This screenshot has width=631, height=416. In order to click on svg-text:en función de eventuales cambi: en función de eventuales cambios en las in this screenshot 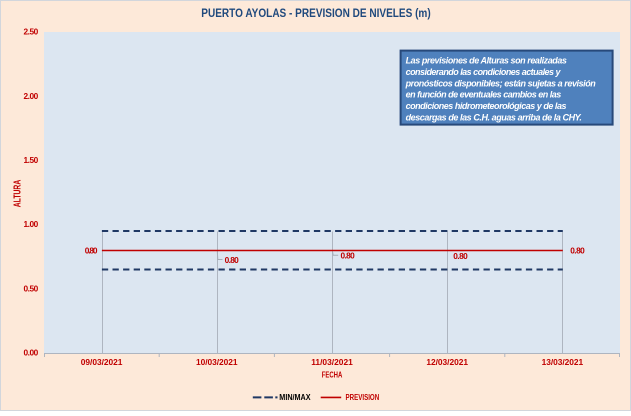, I will do `click(484, 95)`.